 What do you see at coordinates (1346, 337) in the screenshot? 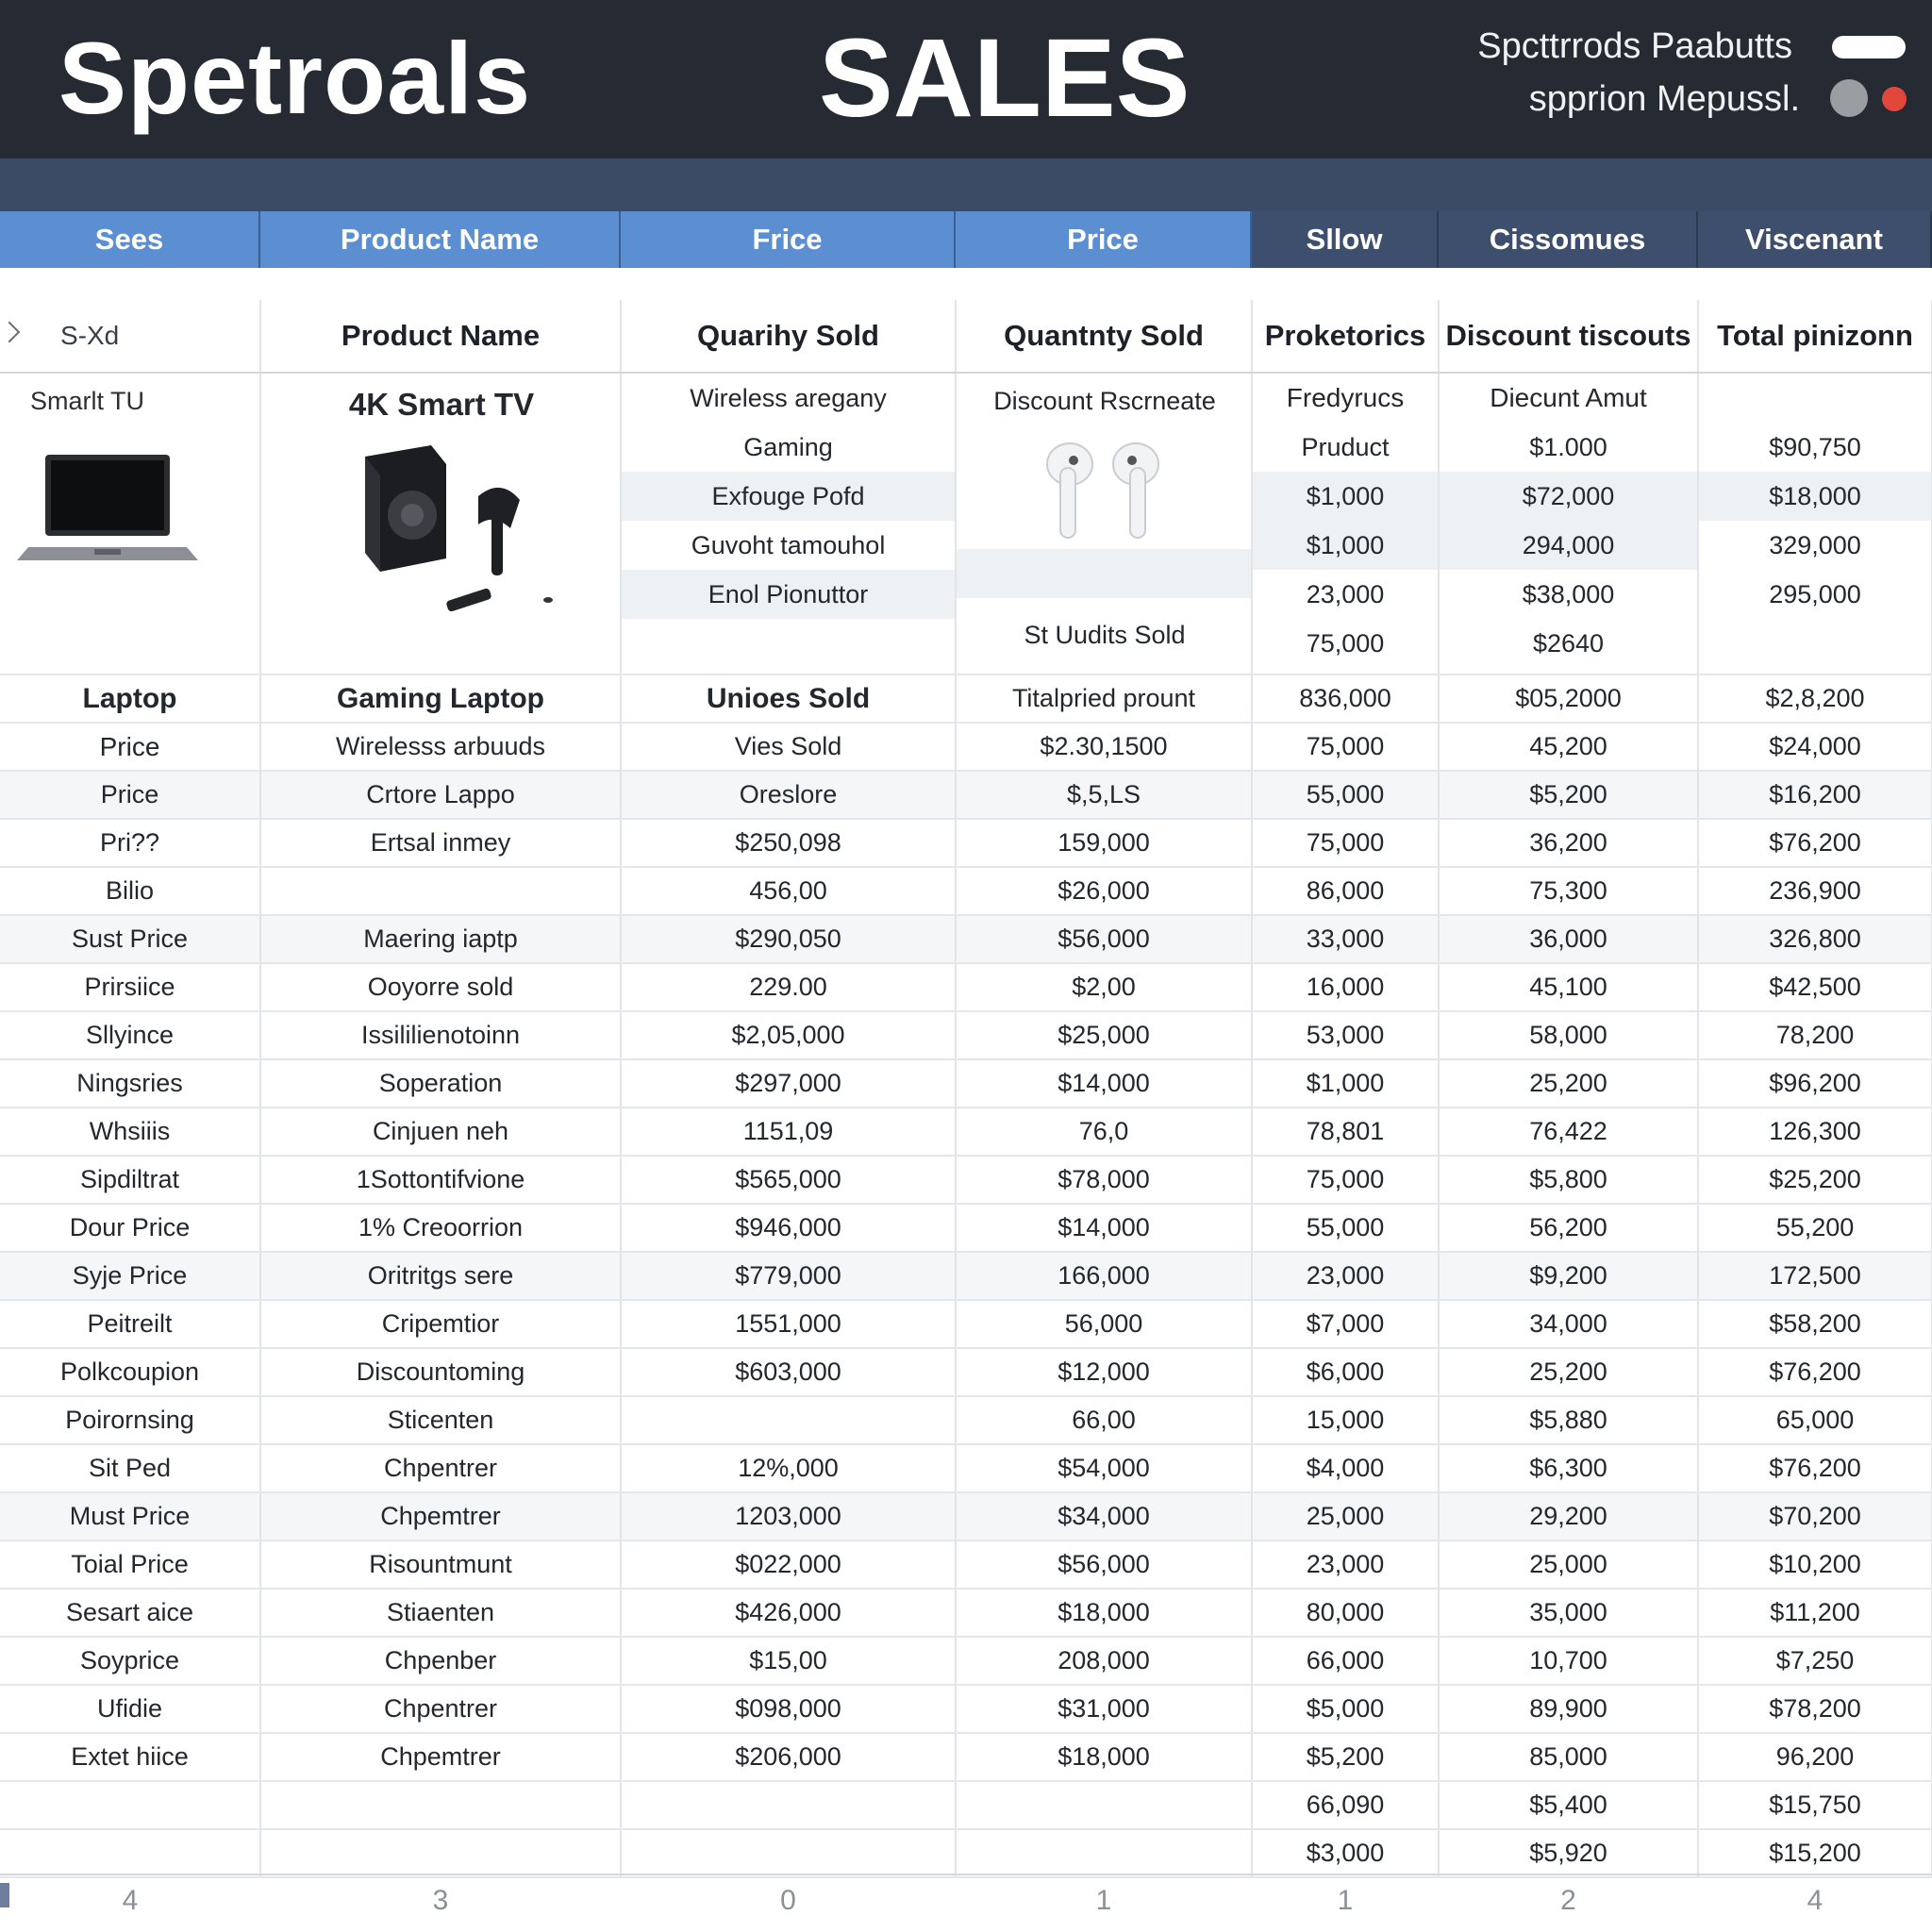
I see `column-header: Proketorics` at bounding box center [1346, 337].